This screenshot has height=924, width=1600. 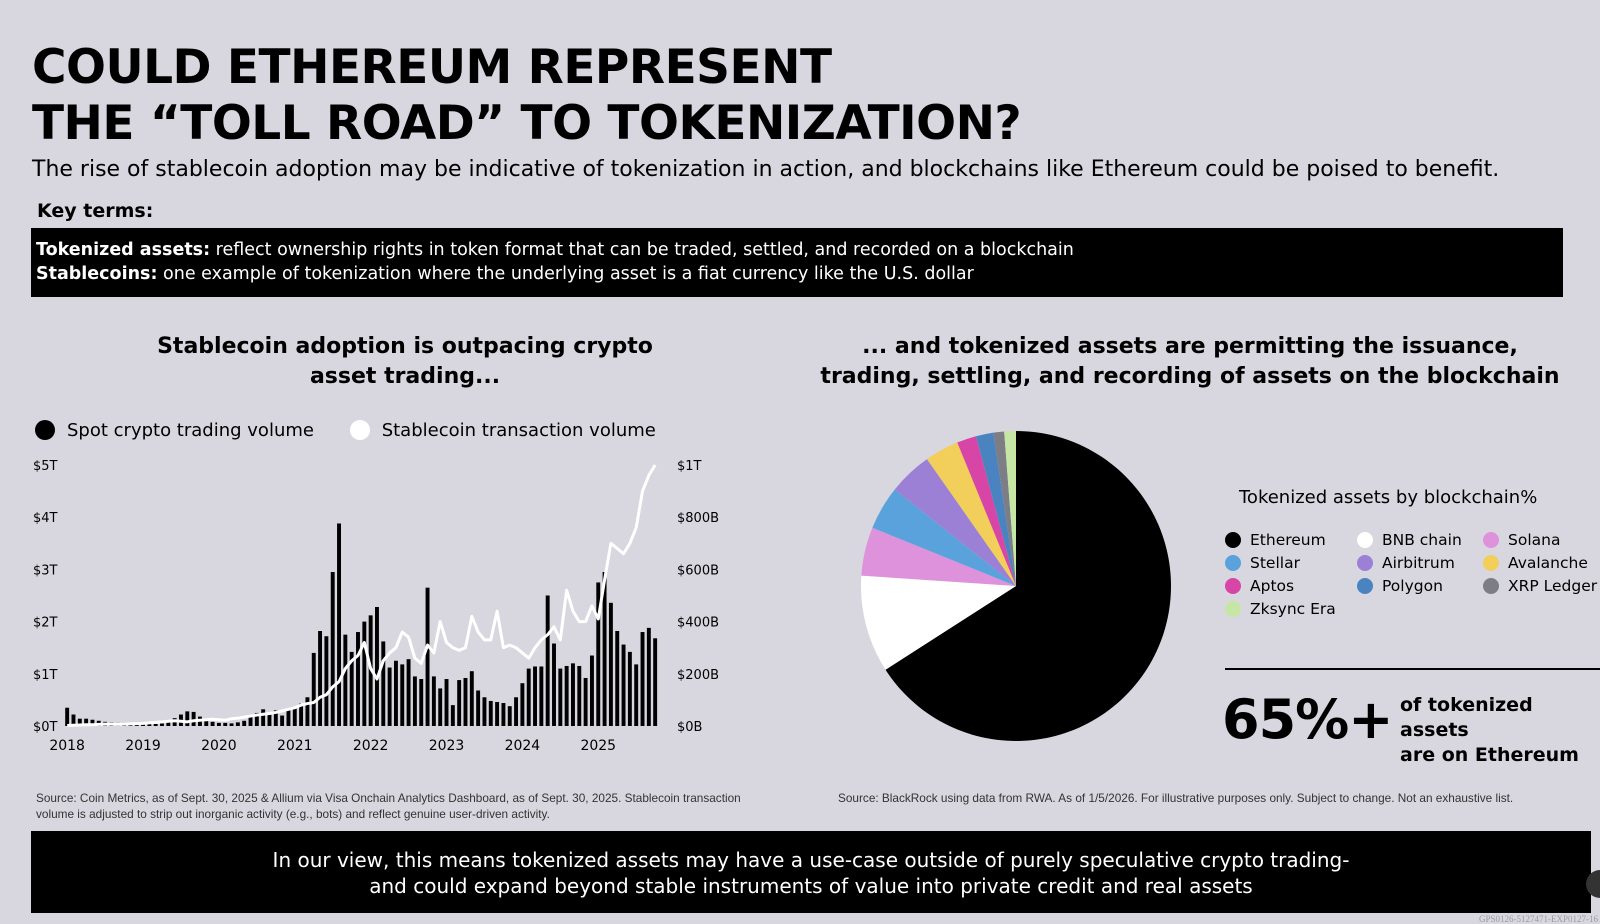 I want to click on pie-legend-label: Solana, so click(x=1534, y=540).